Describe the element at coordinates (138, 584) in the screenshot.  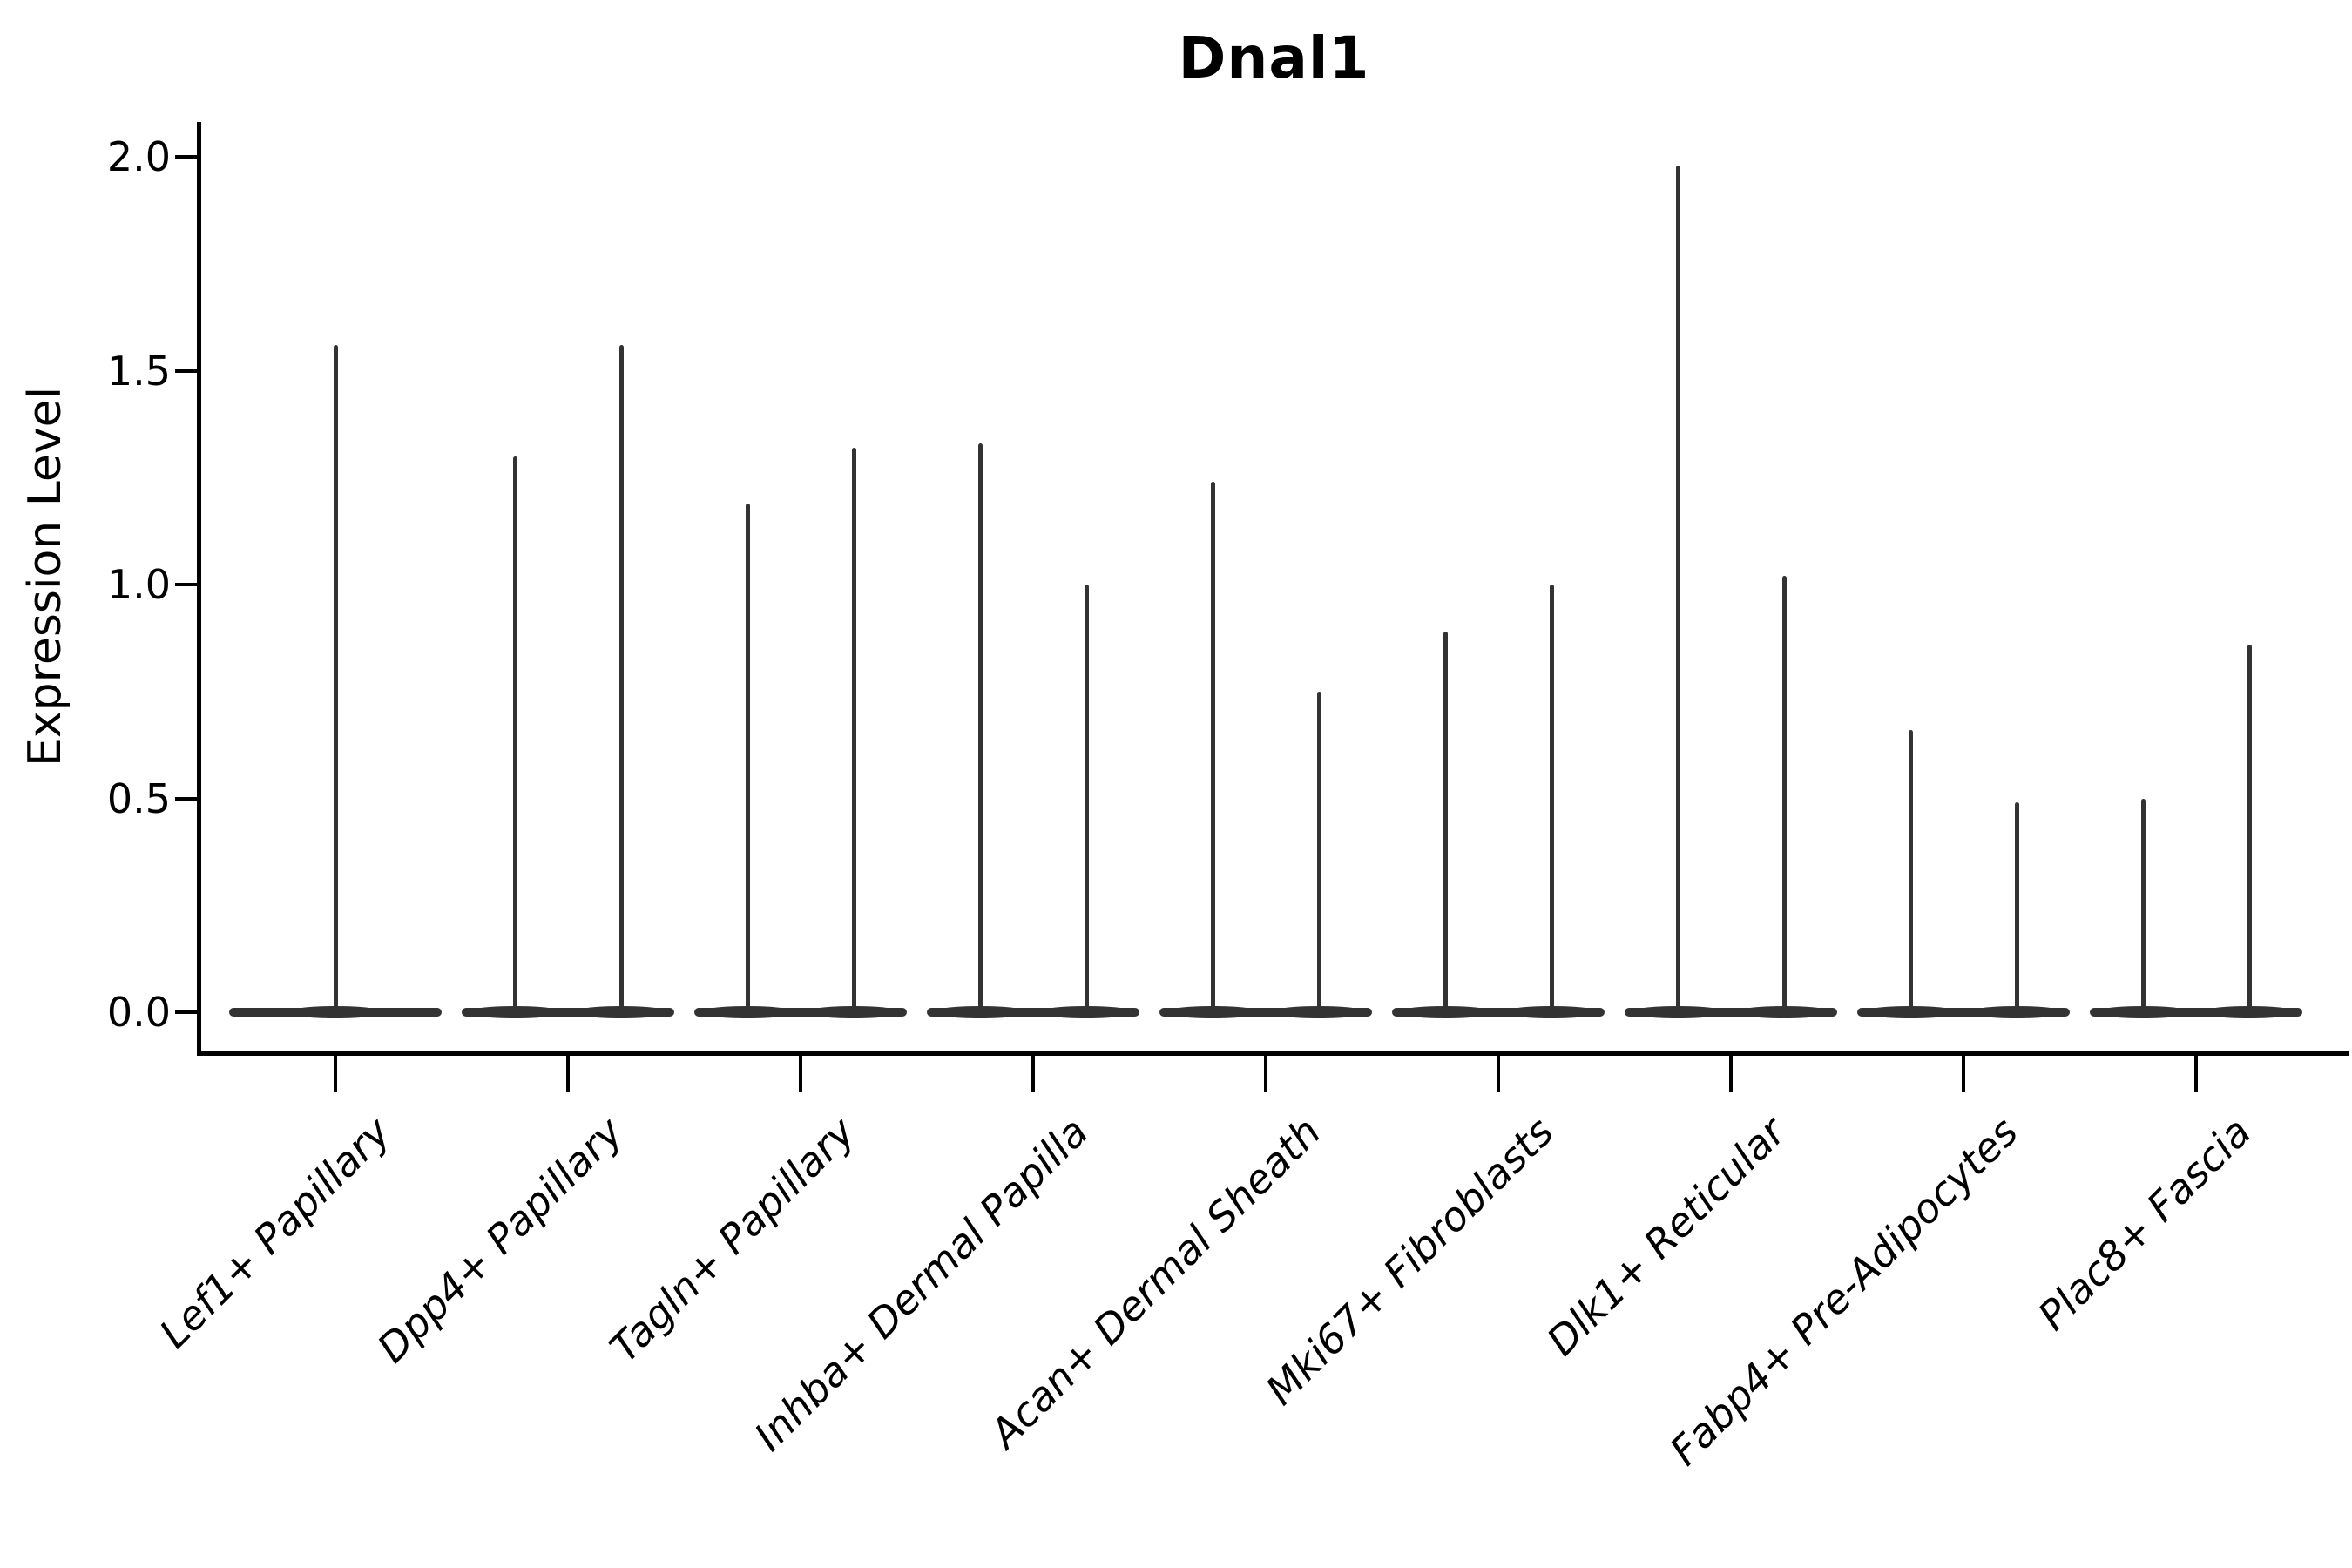
I see `y-tick-label: 1.0` at that location.